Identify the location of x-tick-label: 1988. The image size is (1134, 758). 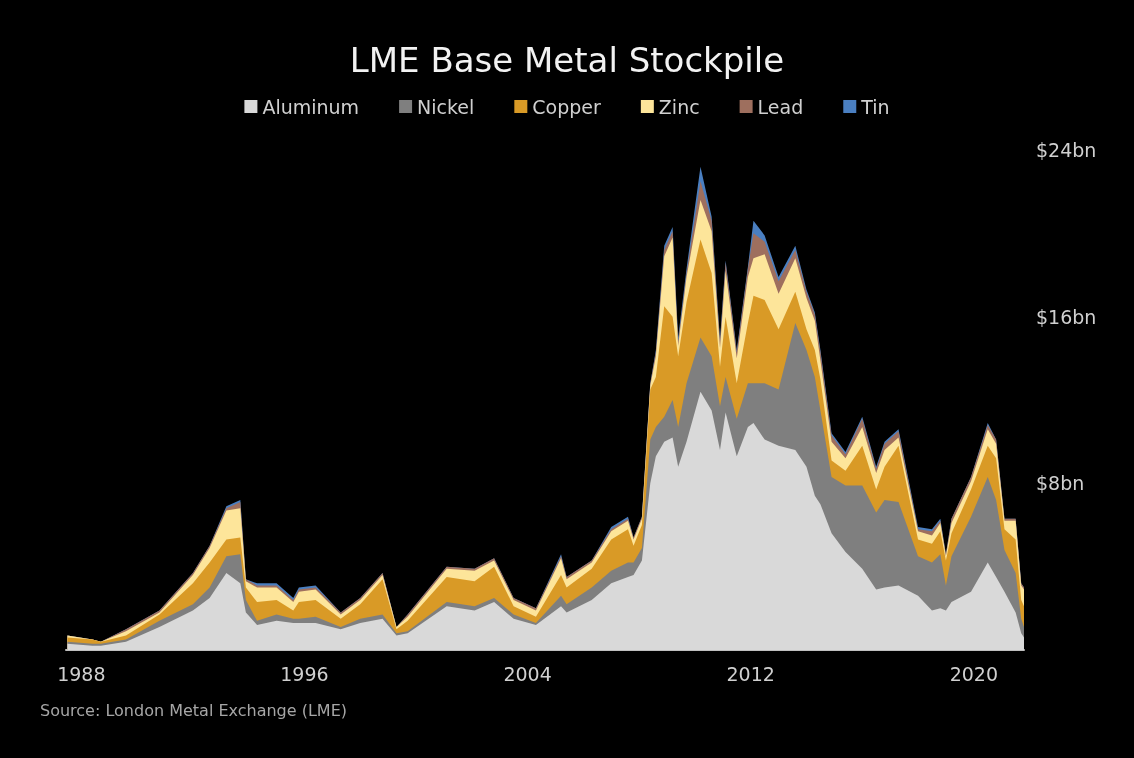
(81, 673).